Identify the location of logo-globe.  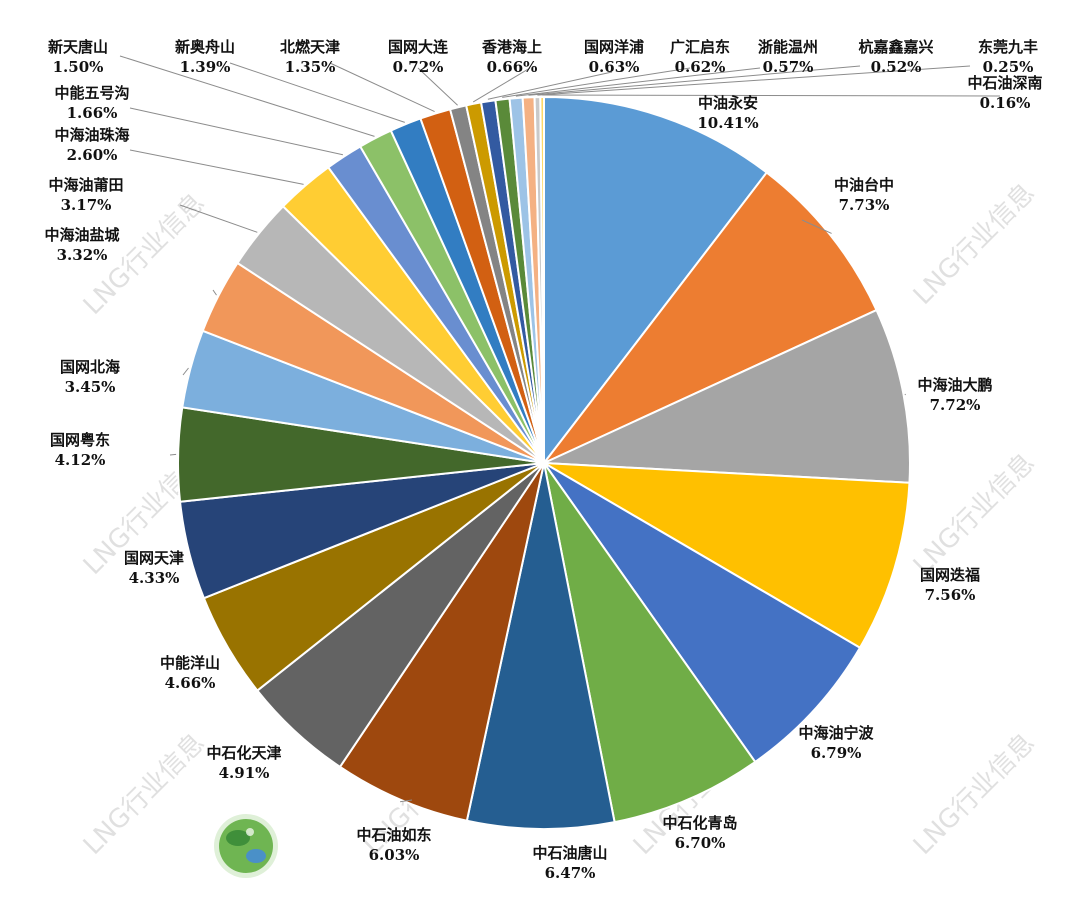
(246, 846).